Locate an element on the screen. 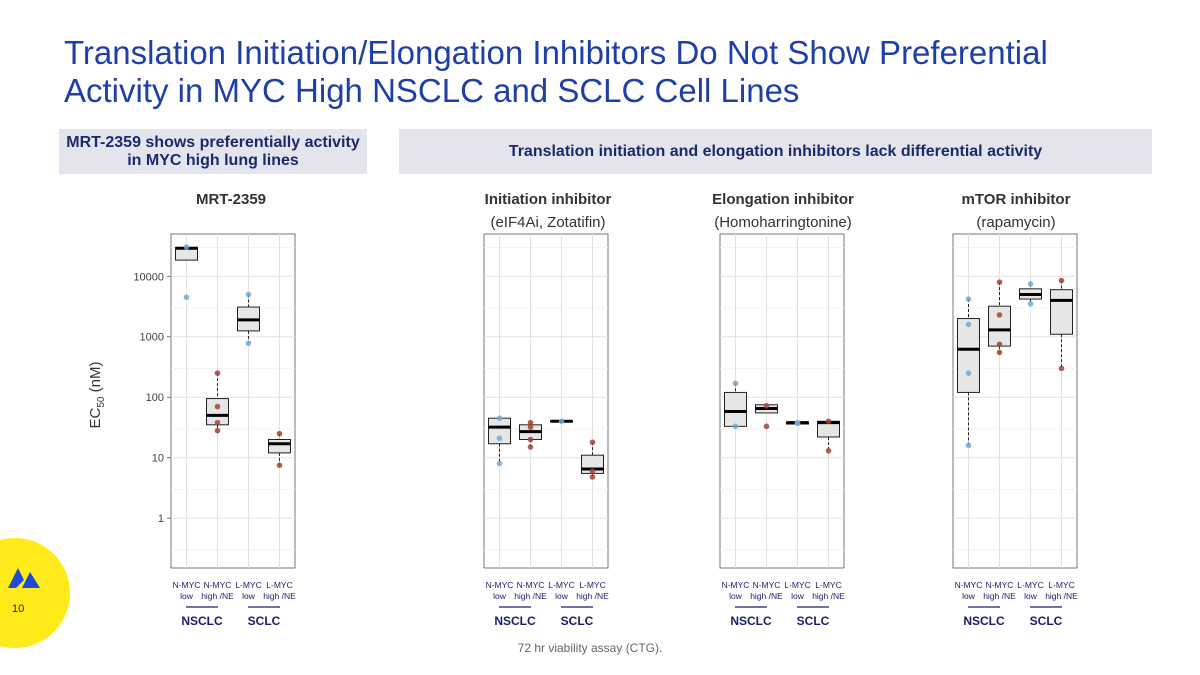 Image resolution: width=1200 pixels, height=675 pixels. y-axis-label-main: EC is located at coordinates (95, 417).